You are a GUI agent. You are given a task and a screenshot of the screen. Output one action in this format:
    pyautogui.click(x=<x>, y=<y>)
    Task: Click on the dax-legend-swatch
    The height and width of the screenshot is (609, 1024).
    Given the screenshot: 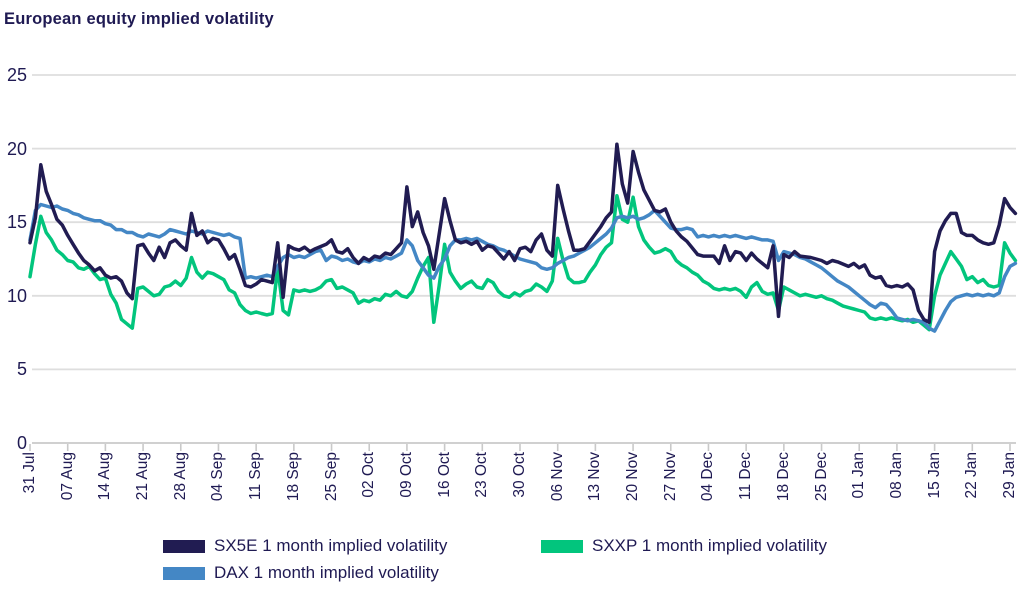 What is the action you would take?
    pyautogui.click(x=184, y=573)
    